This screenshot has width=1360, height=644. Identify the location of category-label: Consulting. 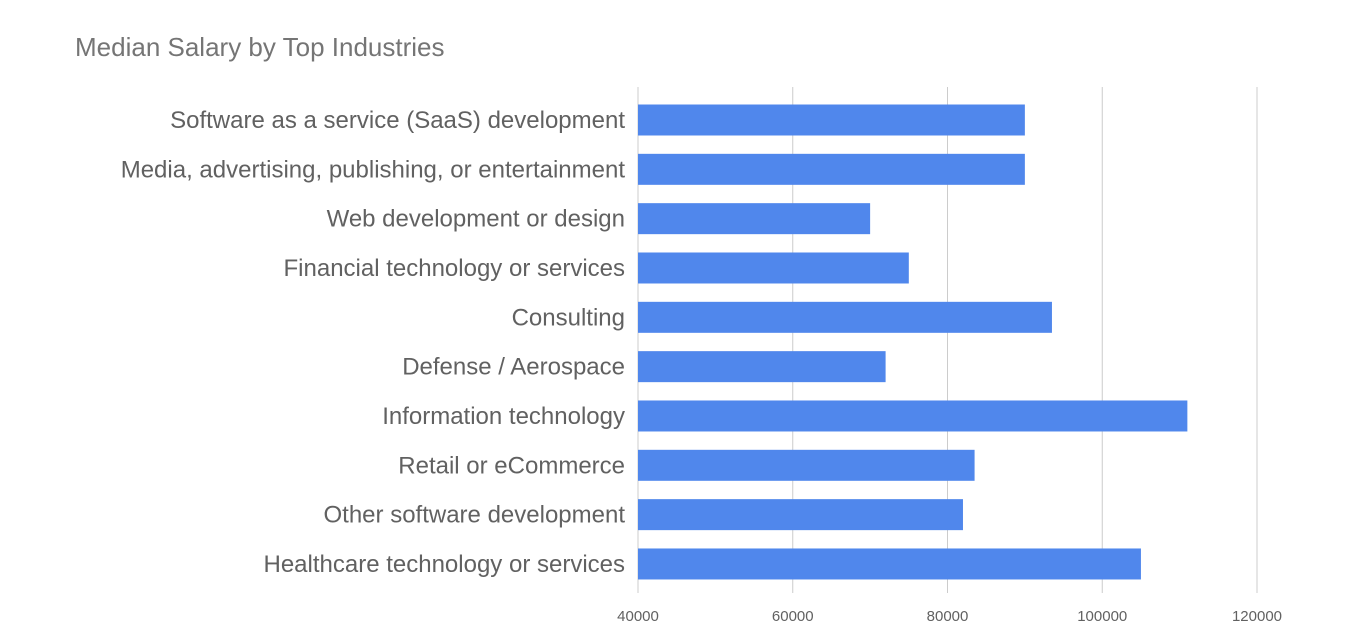
(568, 317).